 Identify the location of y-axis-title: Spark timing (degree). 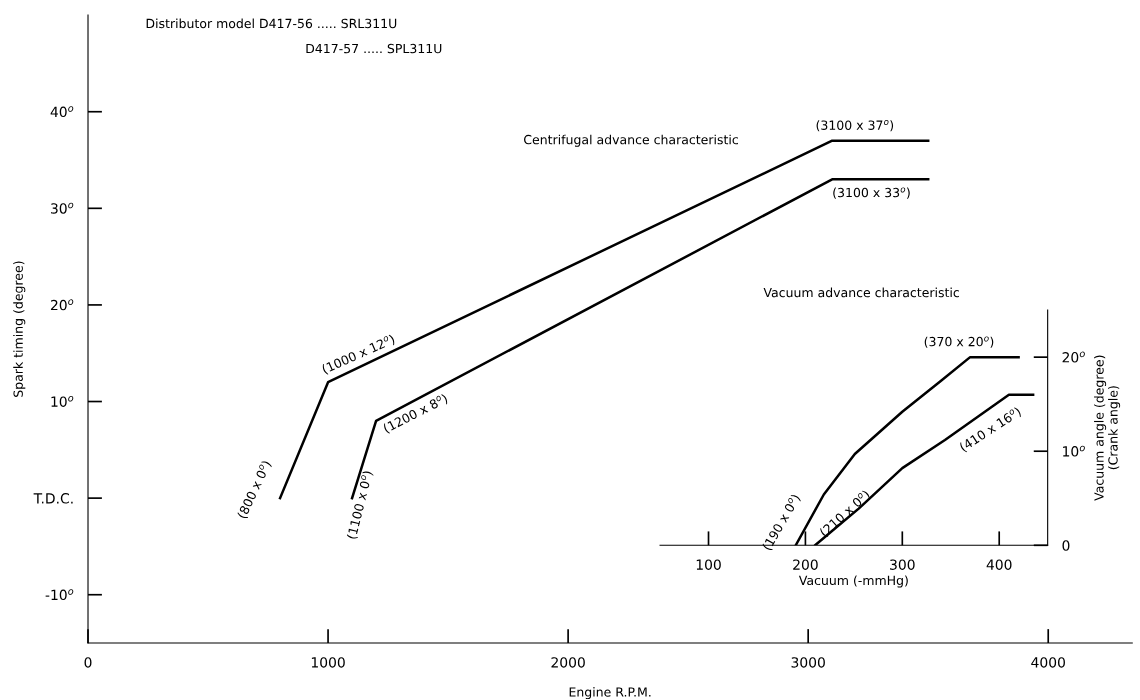
(19, 329).